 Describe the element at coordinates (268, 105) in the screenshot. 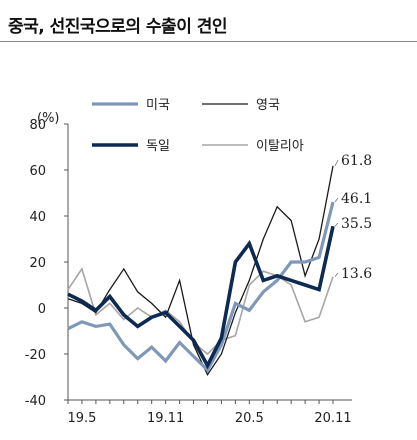

I see `legend-label-영국: 영국` at that location.